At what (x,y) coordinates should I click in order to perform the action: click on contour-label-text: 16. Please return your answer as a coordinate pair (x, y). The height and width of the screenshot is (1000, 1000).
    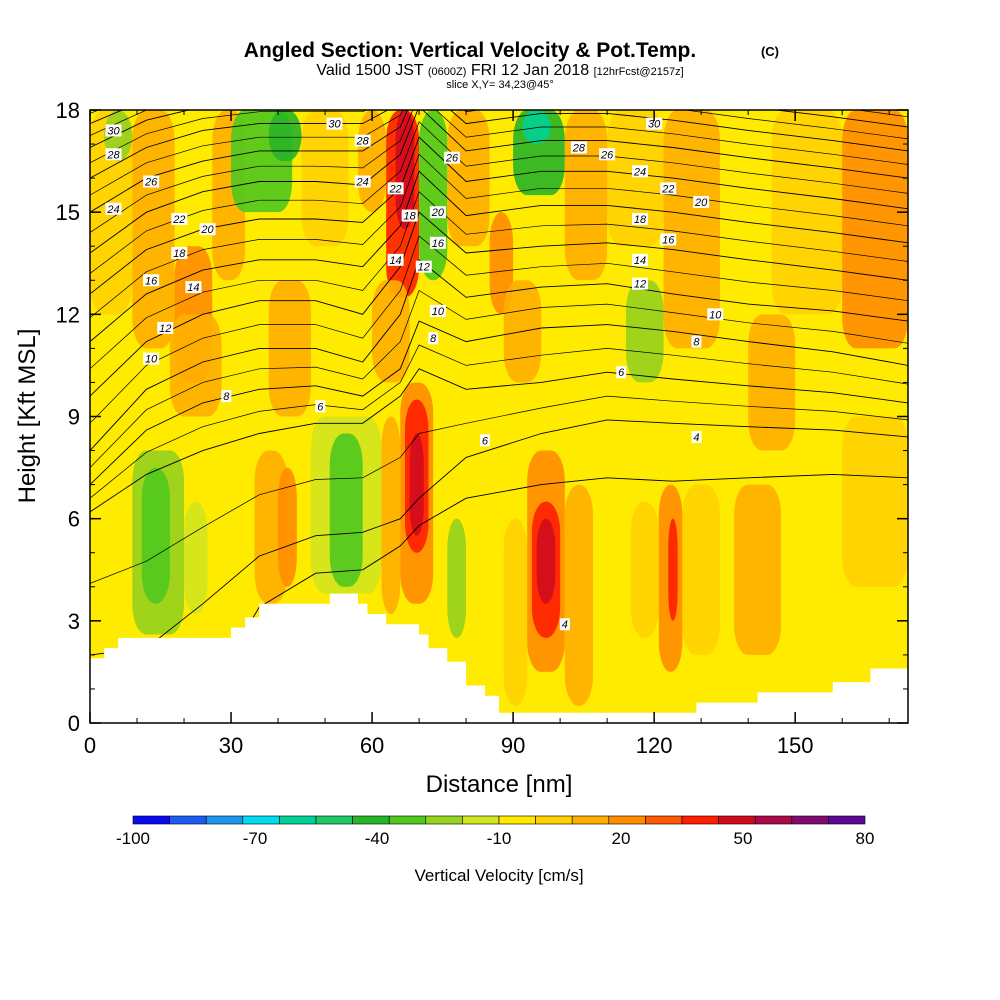
    Looking at the image, I should click on (151, 281).